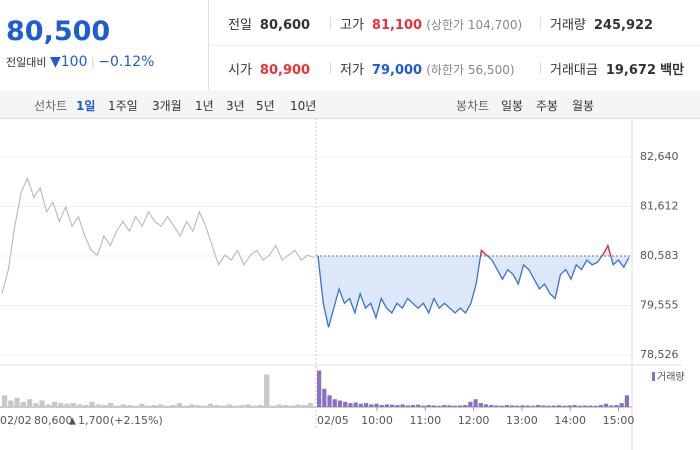  What do you see at coordinates (94, 420) in the screenshot?
I see `prev-change: 1,700` at bounding box center [94, 420].